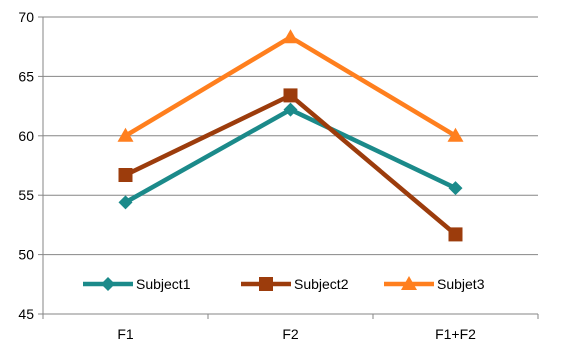 The width and height of the screenshot is (561, 345). What do you see at coordinates (26, 165) in the screenshot?
I see `y-tick-labels: 45 50 55 60 65 70` at bounding box center [26, 165].